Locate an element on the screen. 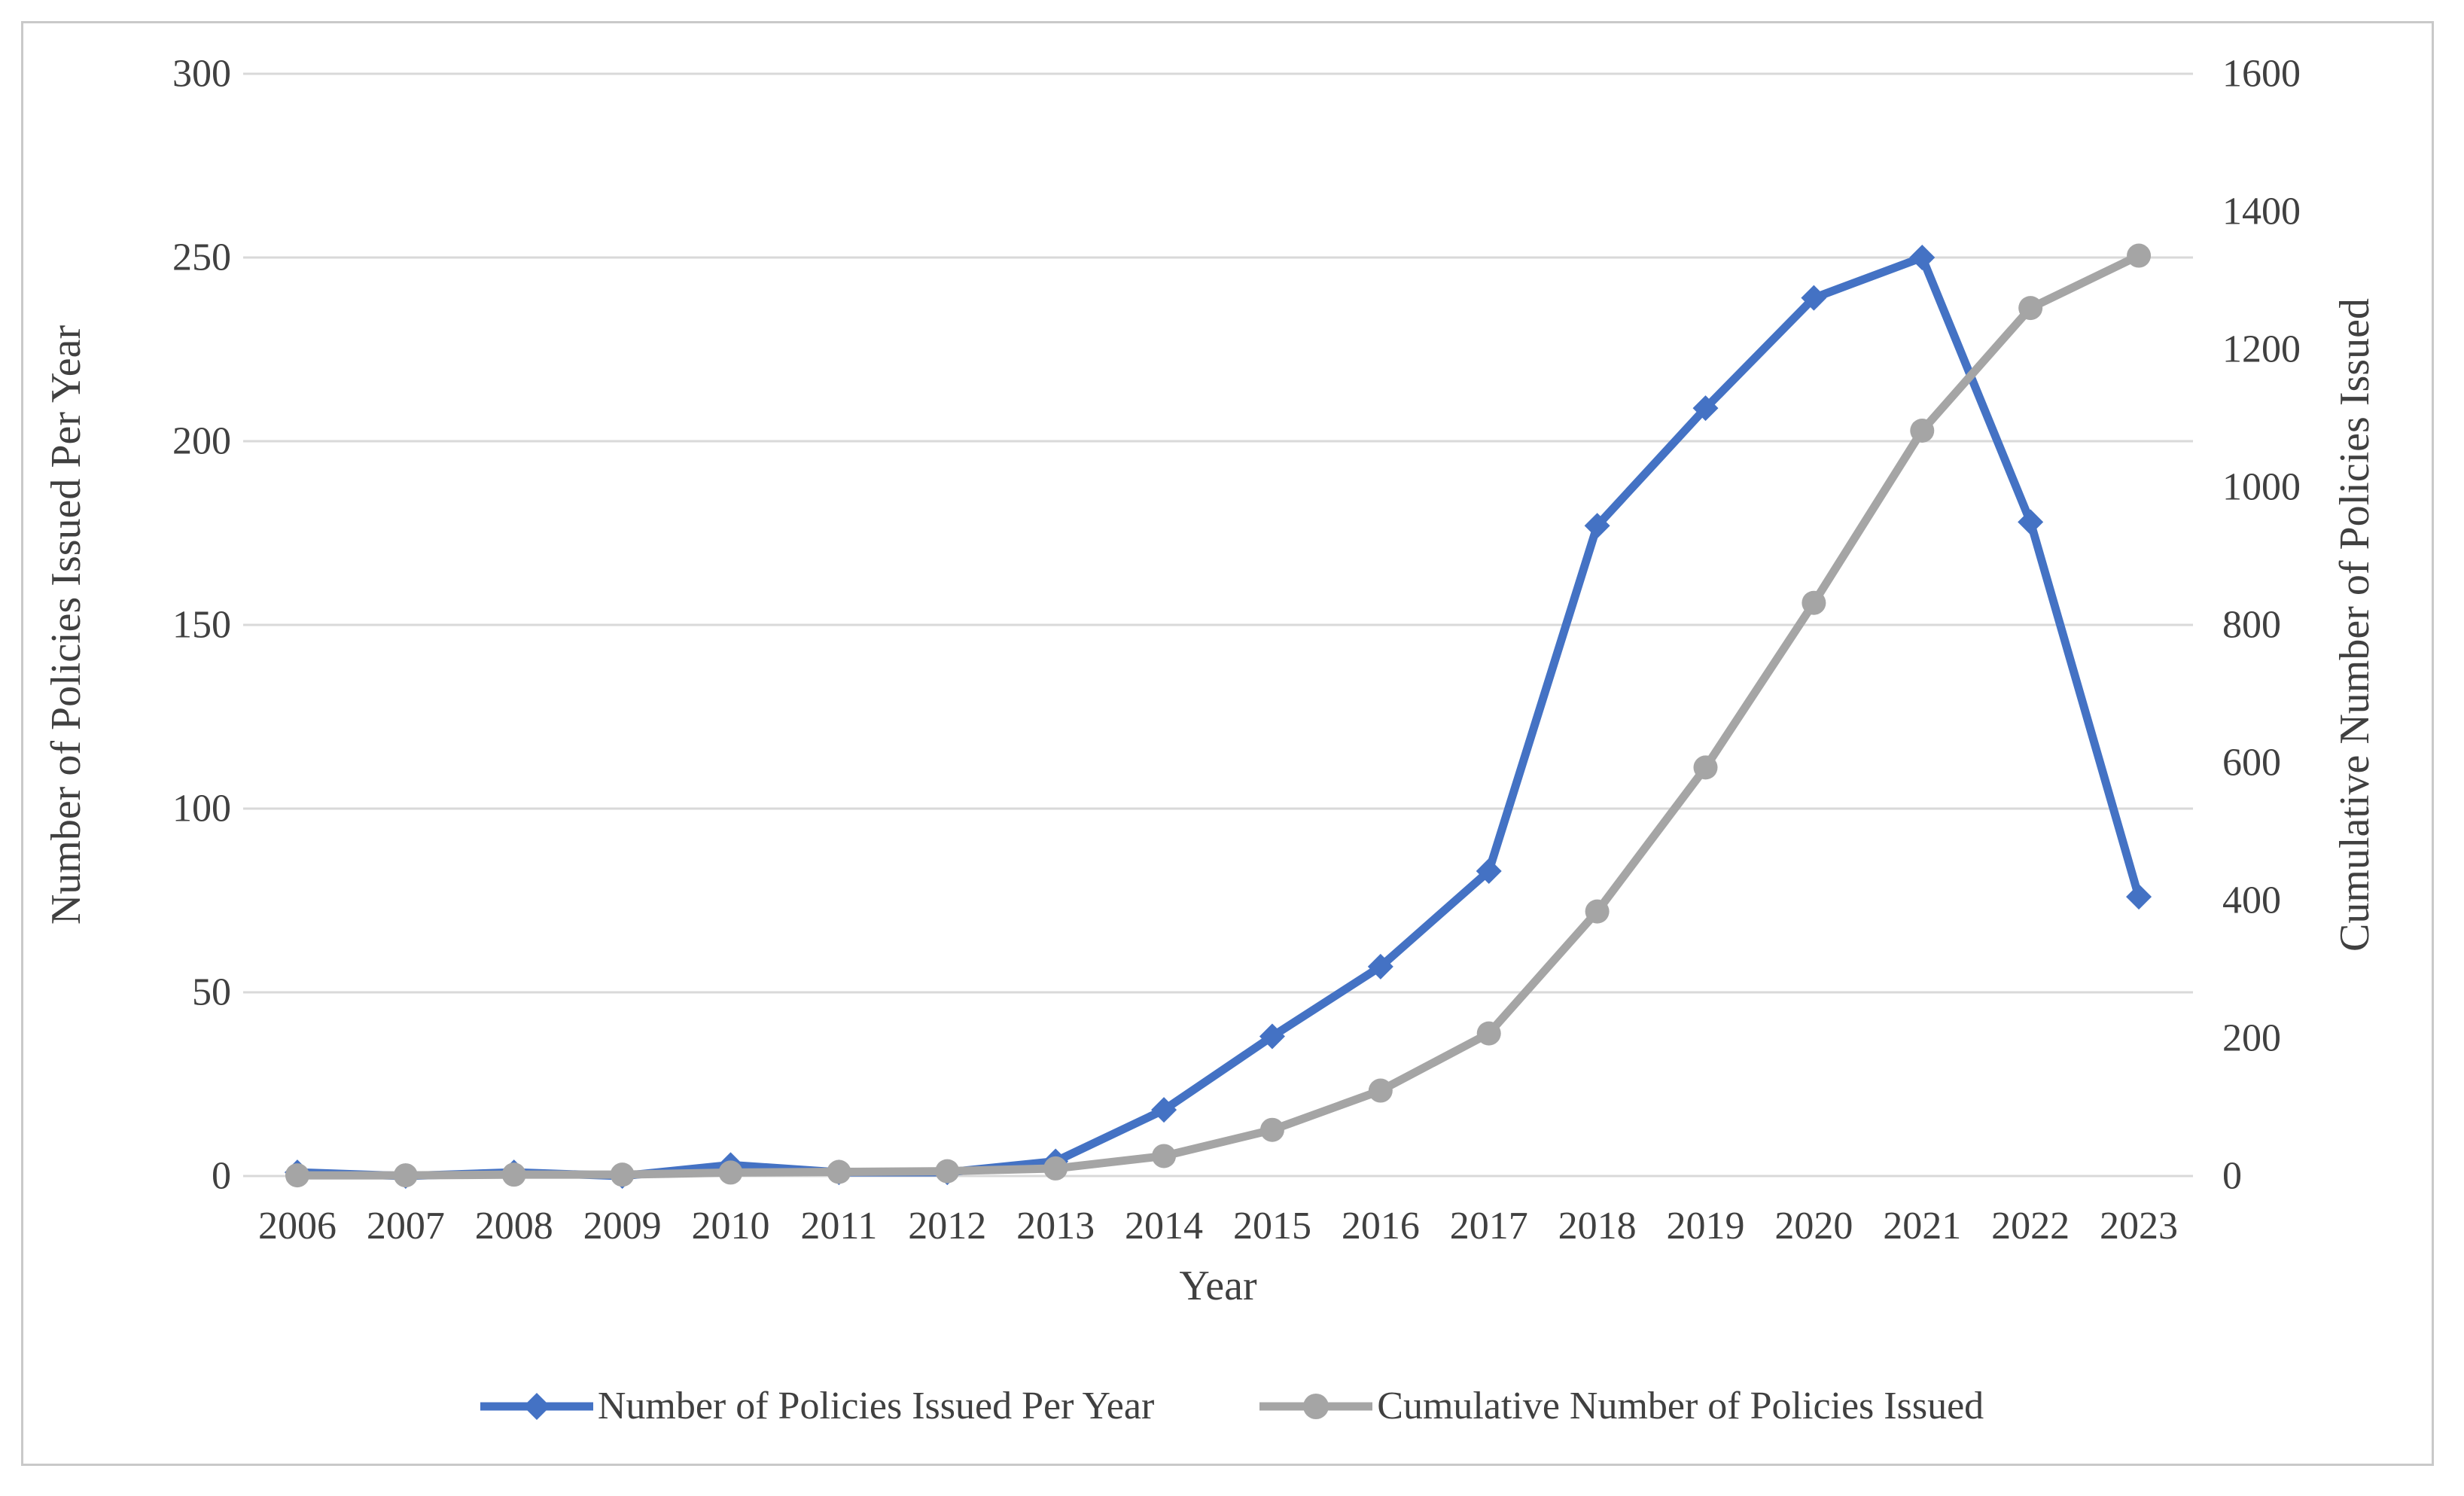 The height and width of the screenshot is (1496, 2464). left-axis-tick-label: 300 is located at coordinates (202, 74).